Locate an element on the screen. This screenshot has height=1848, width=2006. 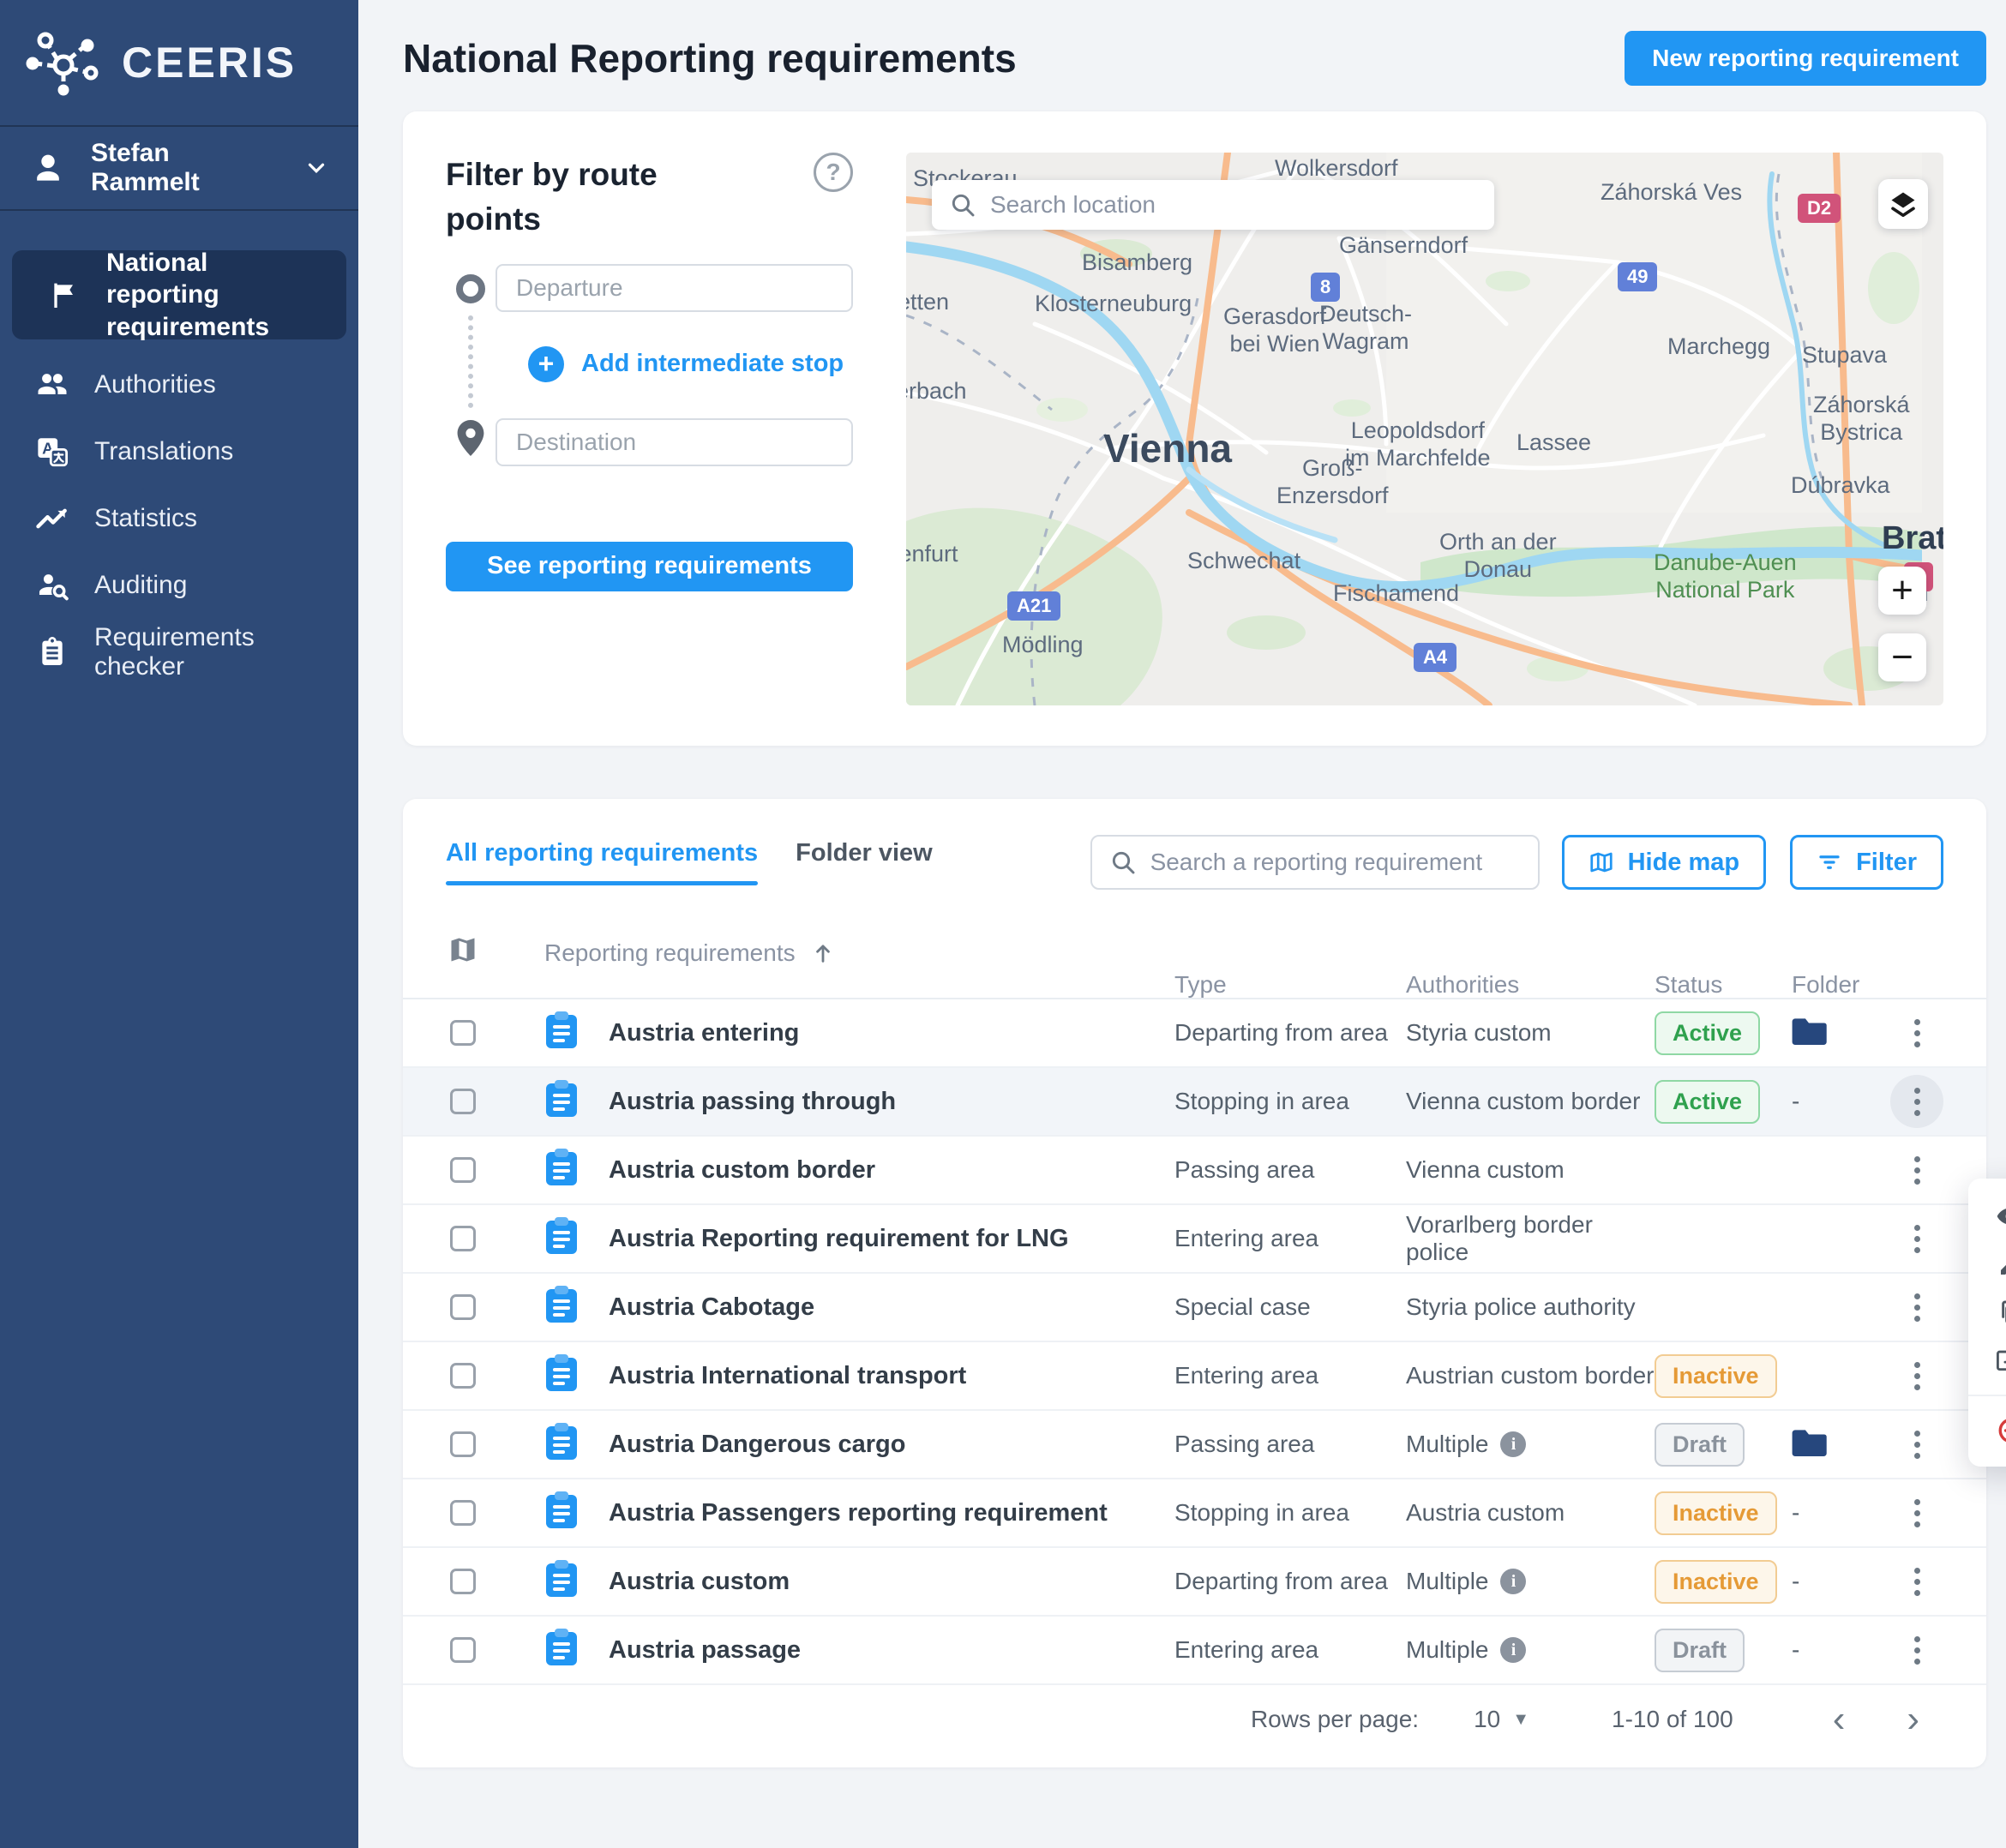
sidebar-item-label: Translations is located at coordinates (164, 451).